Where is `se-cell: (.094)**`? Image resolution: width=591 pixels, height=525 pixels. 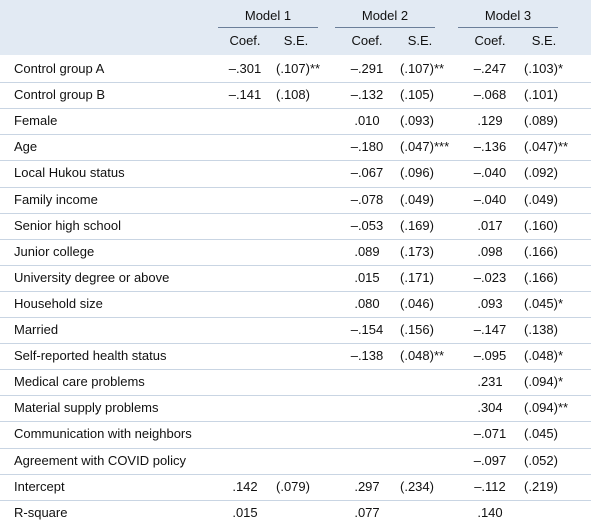
se-cell: (.094)** is located at coordinates (546, 408).